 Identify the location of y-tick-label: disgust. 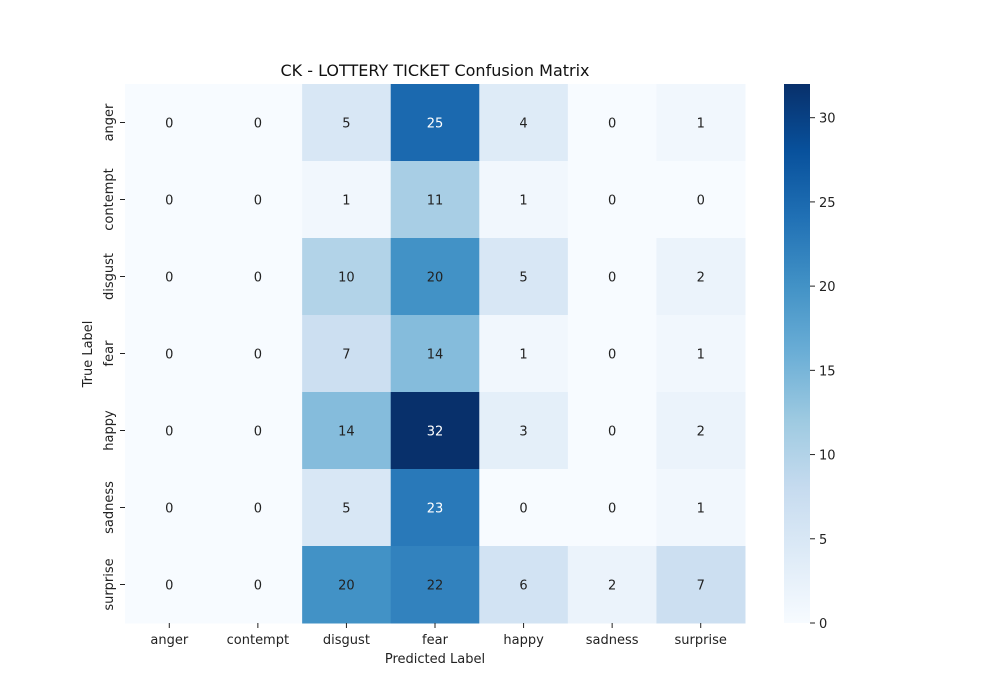
(109, 276).